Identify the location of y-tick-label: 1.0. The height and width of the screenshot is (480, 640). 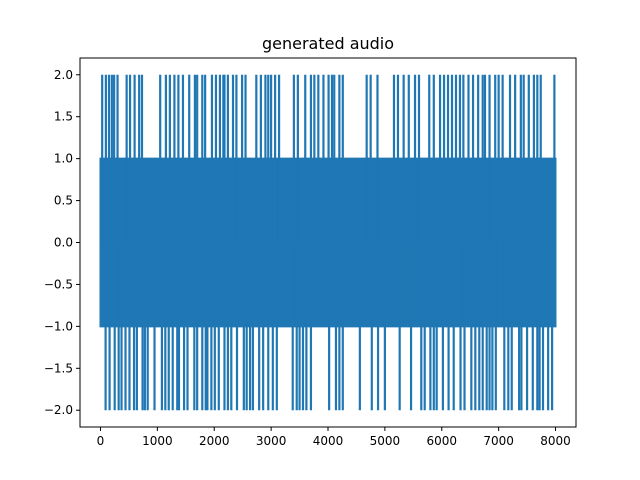
(63, 159).